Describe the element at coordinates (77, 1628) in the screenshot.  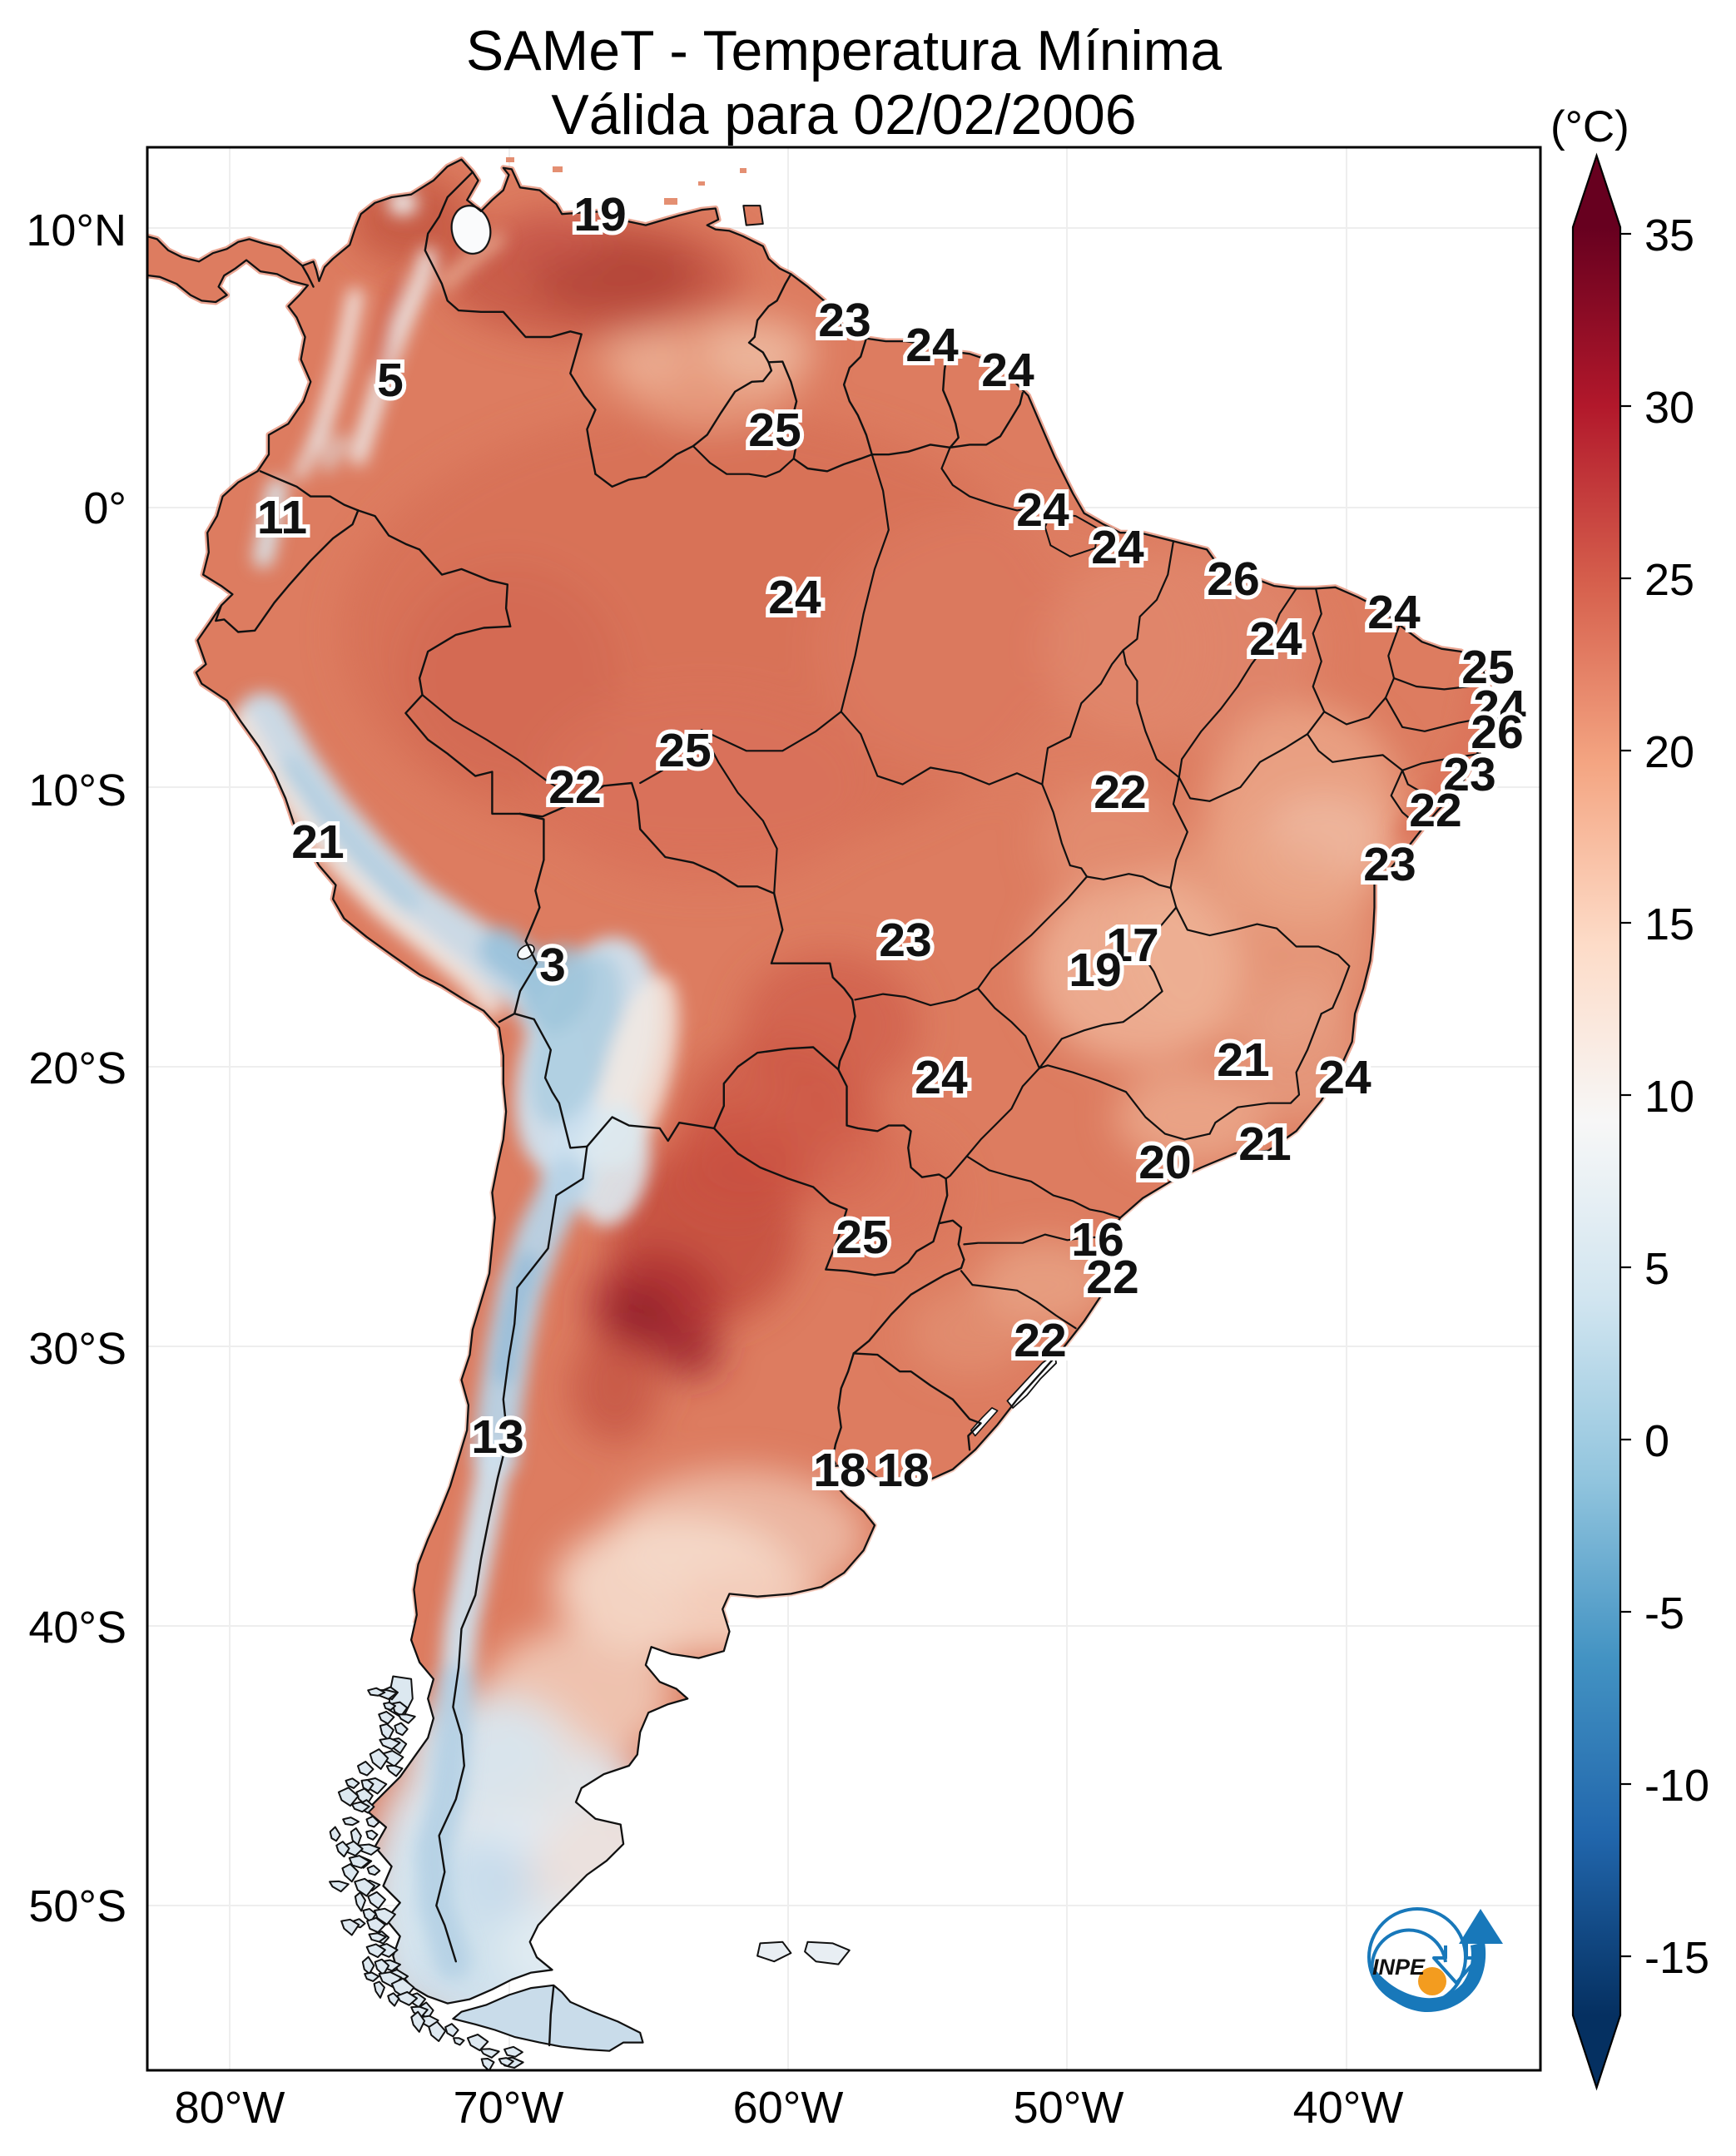
I see `svg-text: 40°S` at that location.